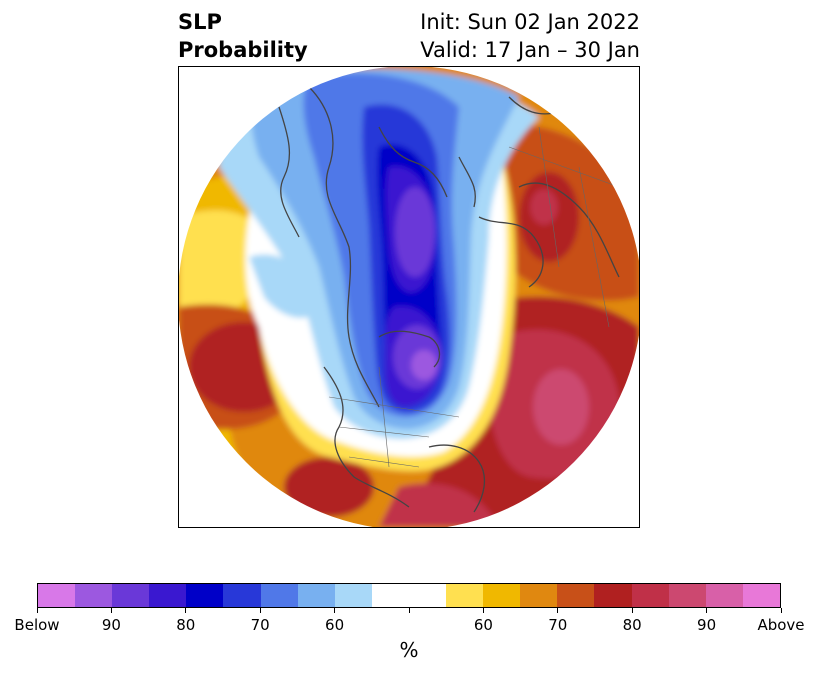  Describe the element at coordinates (409, 650) in the screenshot. I see `colorbar-unit-label: %` at that location.